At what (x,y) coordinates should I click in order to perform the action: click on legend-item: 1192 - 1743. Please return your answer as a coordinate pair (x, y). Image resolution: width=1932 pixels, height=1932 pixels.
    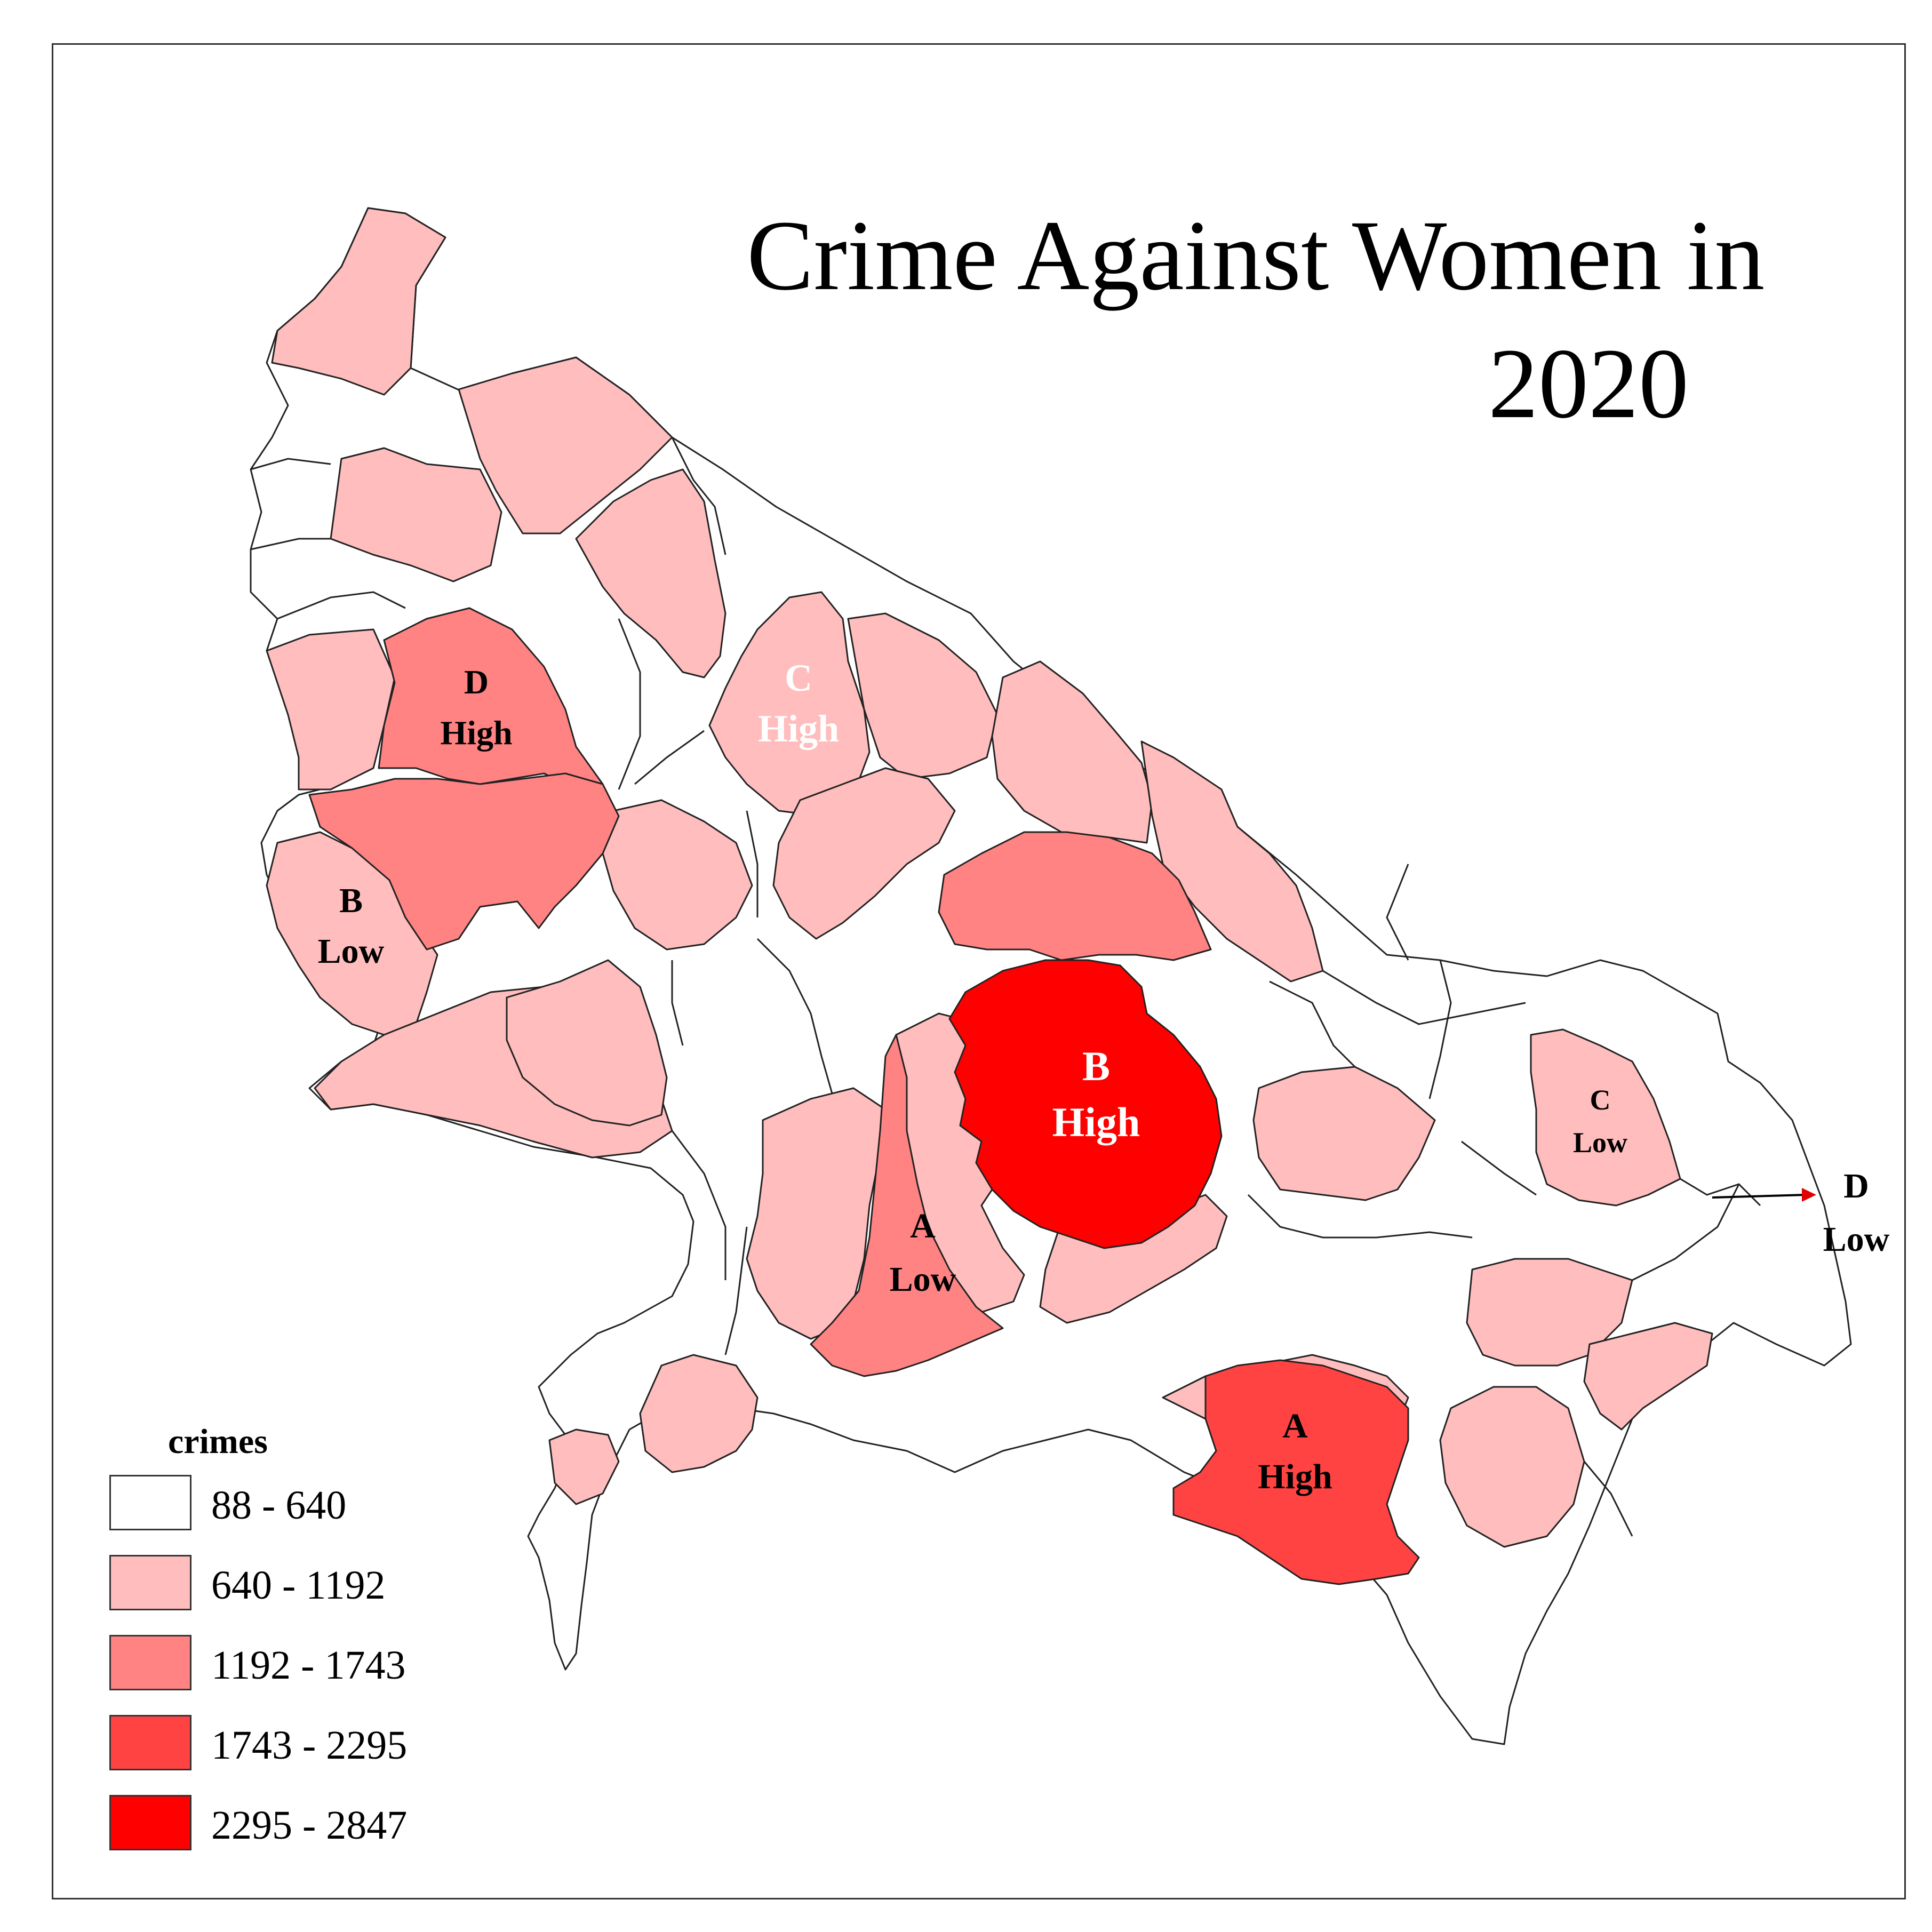
    Looking at the image, I should click on (347, 1665).